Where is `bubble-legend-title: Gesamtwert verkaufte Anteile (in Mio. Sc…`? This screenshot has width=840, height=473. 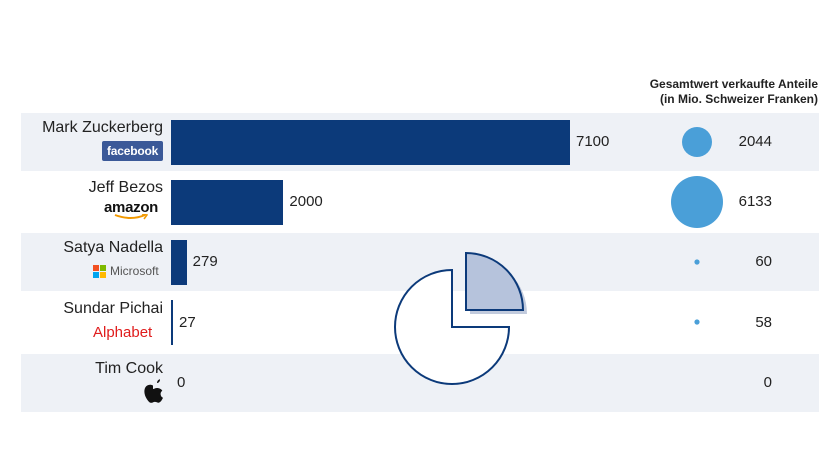 bubble-legend-title: Gesamtwert verkaufte Anteile (in Mio. Sc… is located at coordinates (709, 92).